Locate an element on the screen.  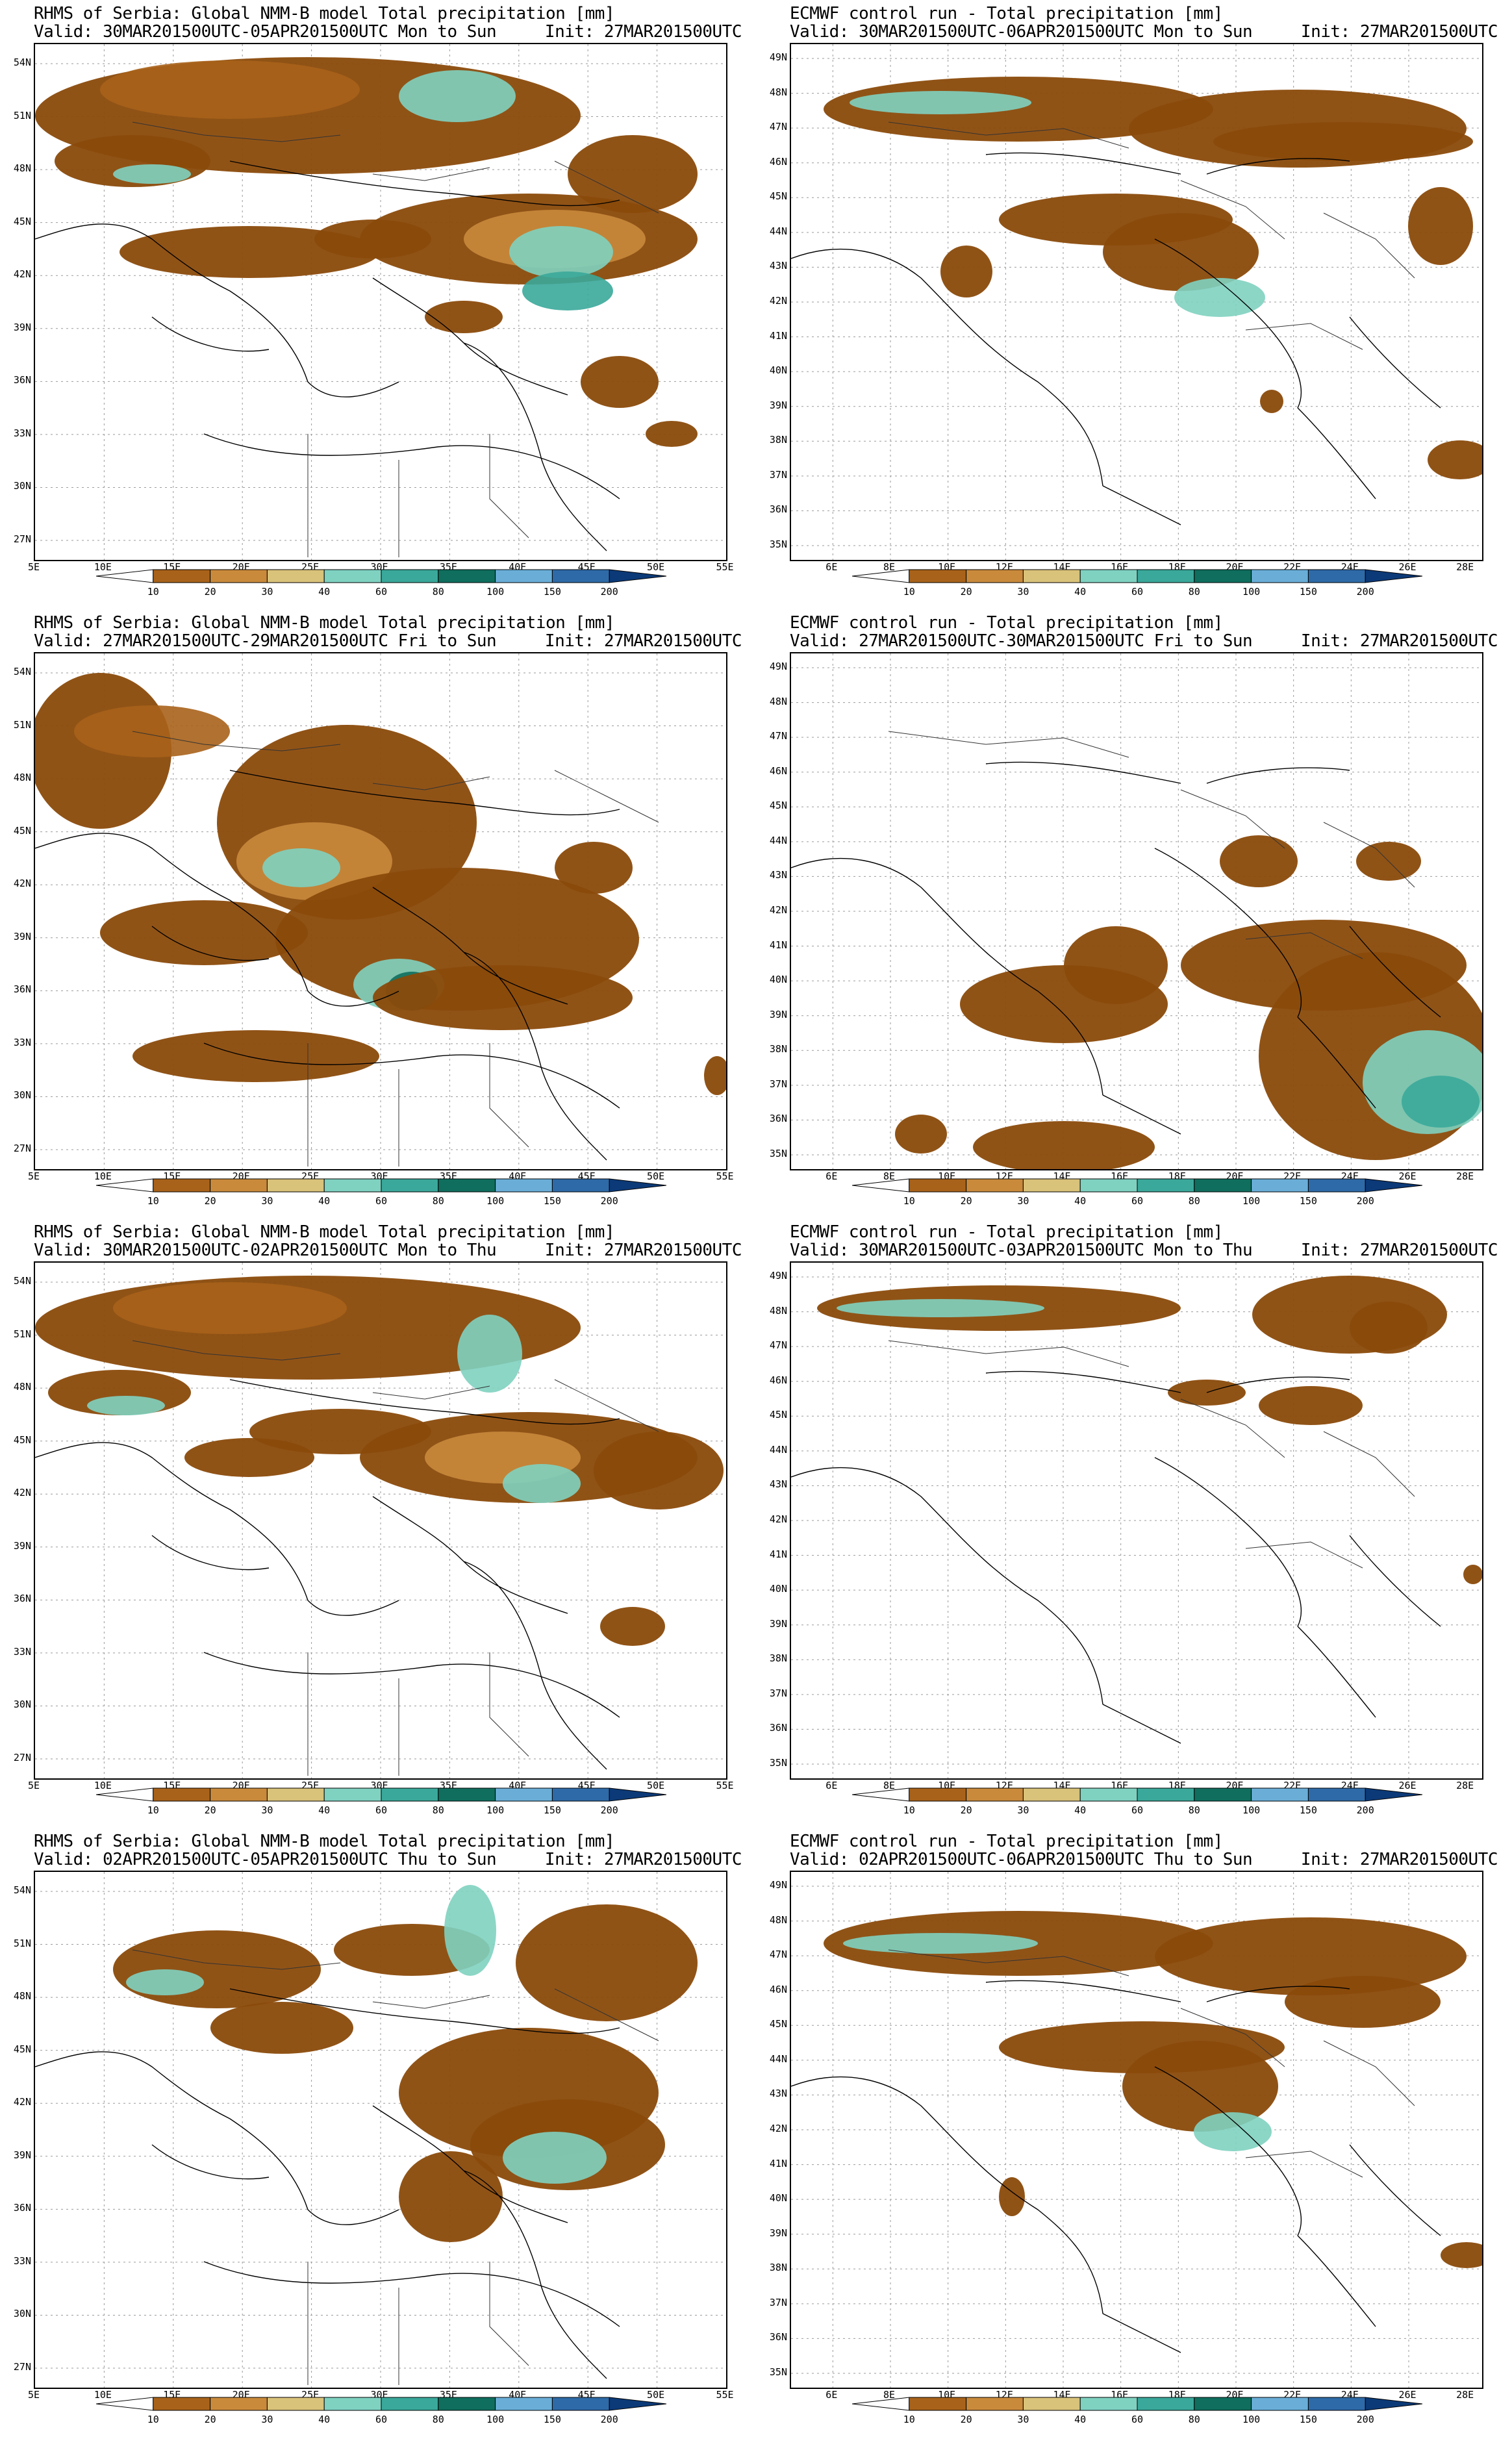
latitude-label: 38N is located at coordinates (778, 2268).